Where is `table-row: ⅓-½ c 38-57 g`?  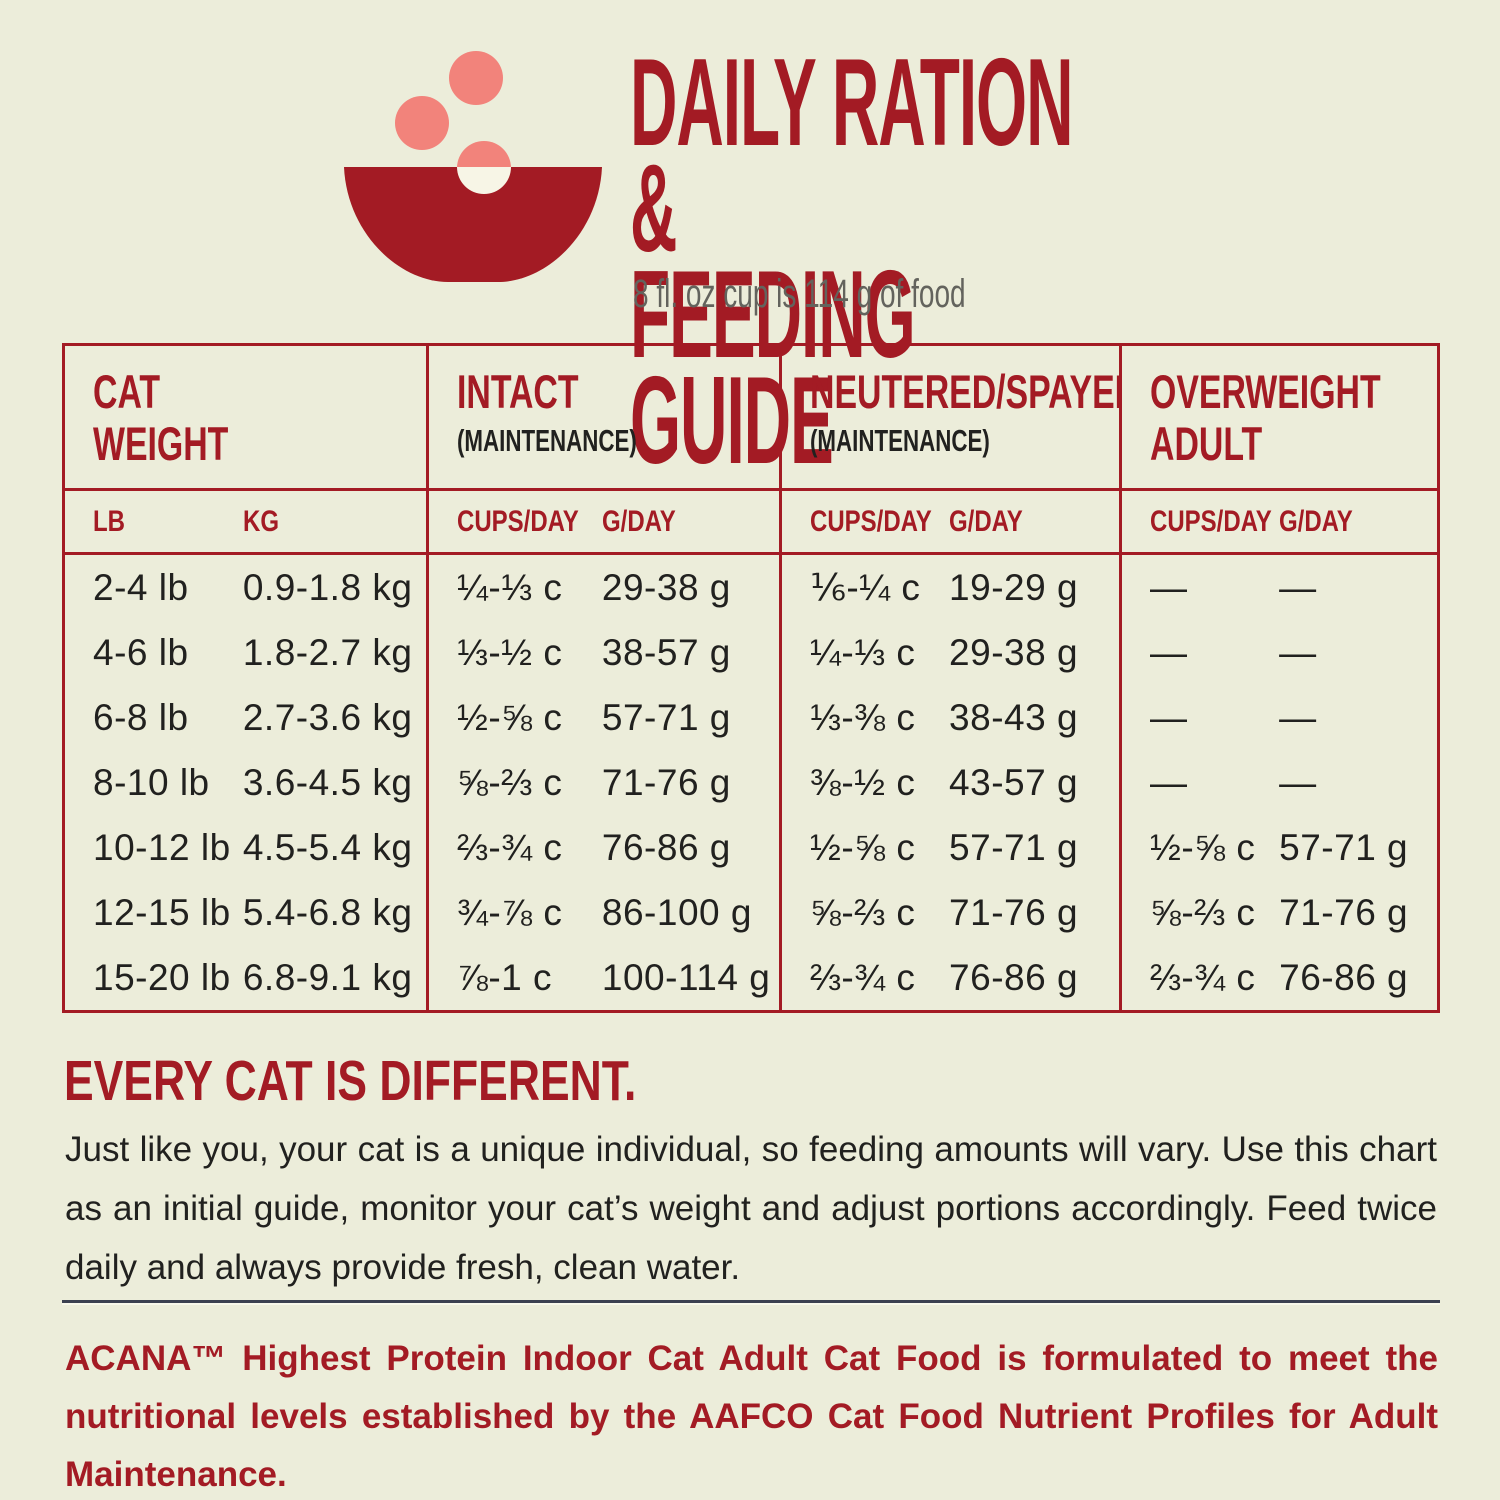 table-row: ⅓-½ c 38-57 g is located at coordinates (618, 652).